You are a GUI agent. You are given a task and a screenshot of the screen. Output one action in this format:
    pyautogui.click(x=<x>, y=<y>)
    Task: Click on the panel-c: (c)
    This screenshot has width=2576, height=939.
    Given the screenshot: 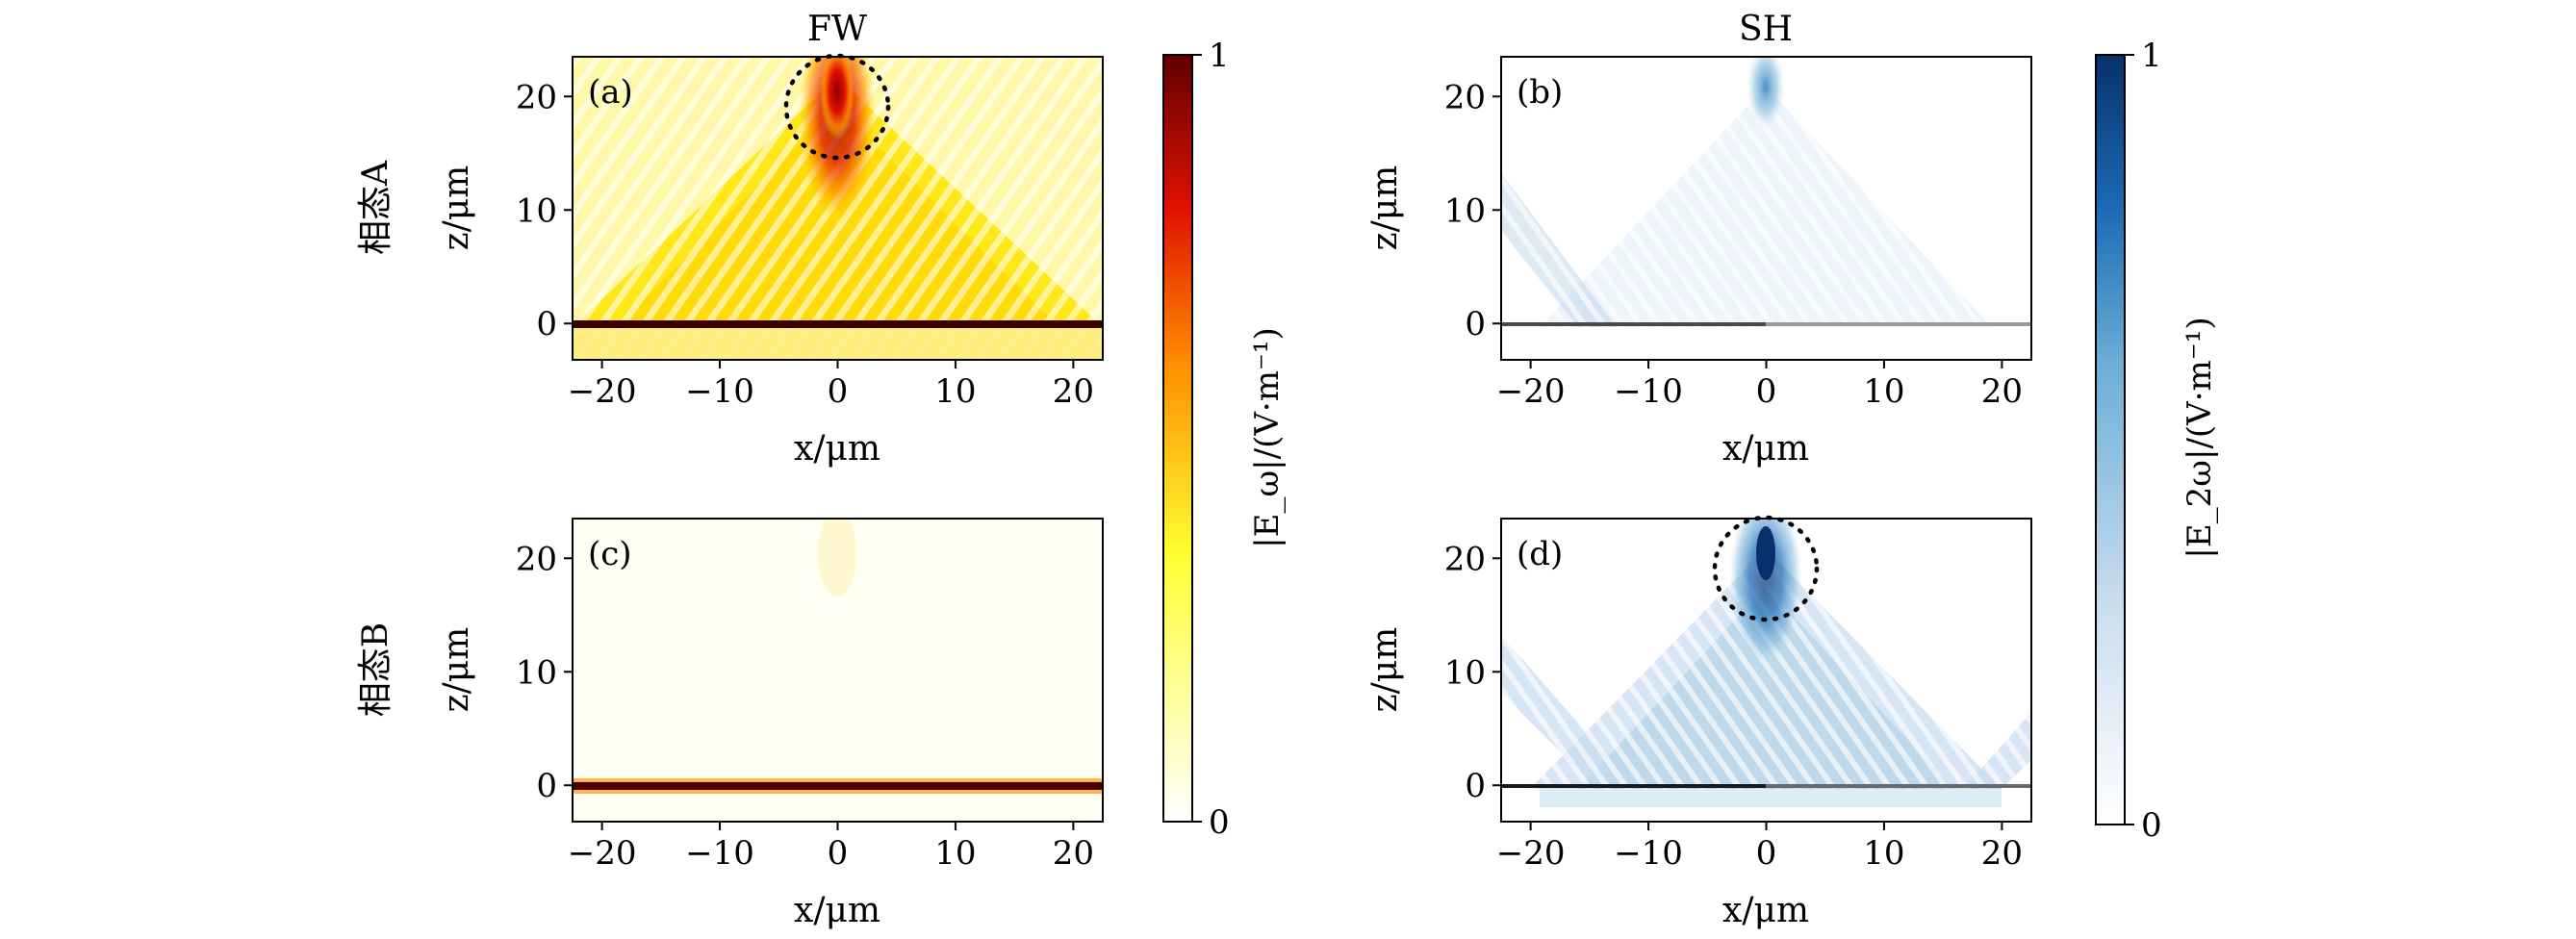 What is the action you would take?
    pyautogui.click(x=838, y=671)
    